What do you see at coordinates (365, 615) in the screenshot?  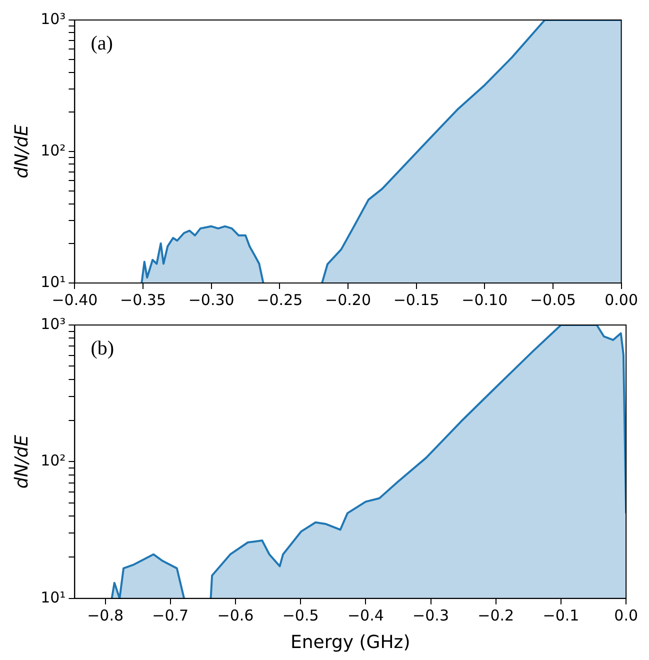 I see `x-tick-label: −0.4` at bounding box center [365, 615].